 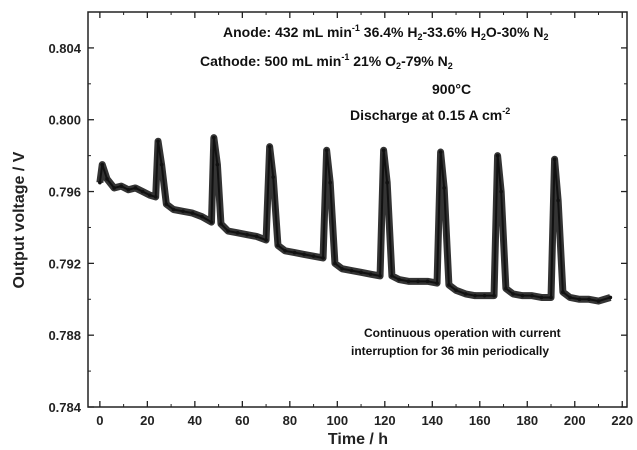 What do you see at coordinates (527, 420) in the screenshot?
I see `x-tick-label: 180` at bounding box center [527, 420].